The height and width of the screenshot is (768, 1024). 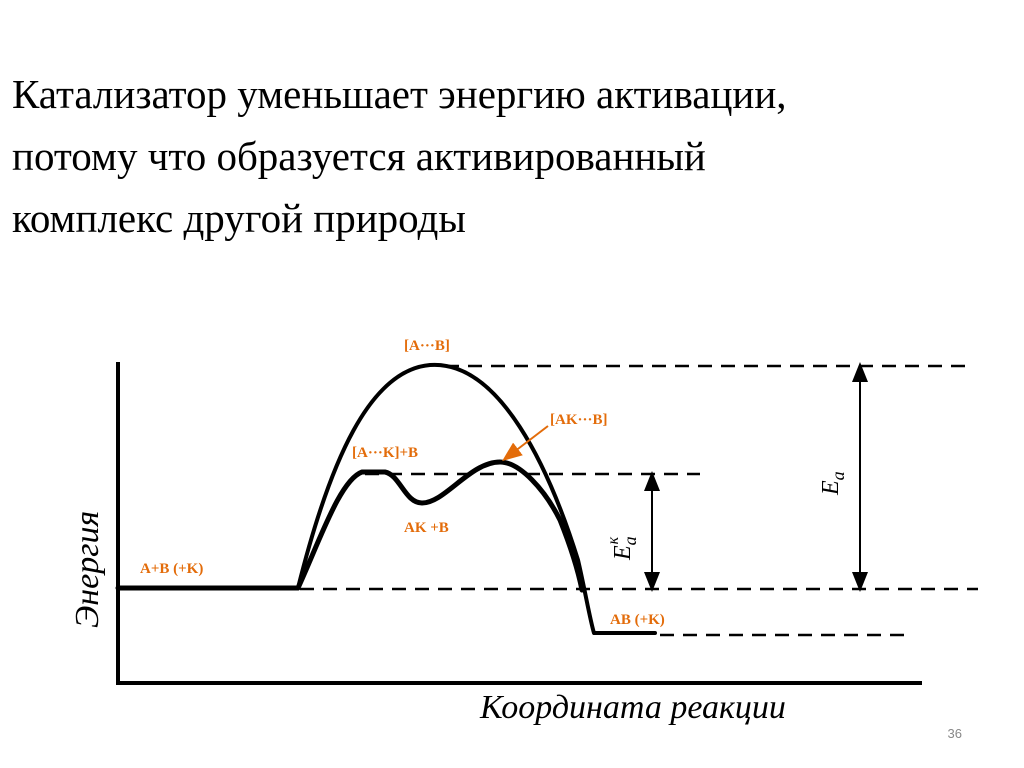 I want to click on ea-label: Ea, so click(x=833, y=483).